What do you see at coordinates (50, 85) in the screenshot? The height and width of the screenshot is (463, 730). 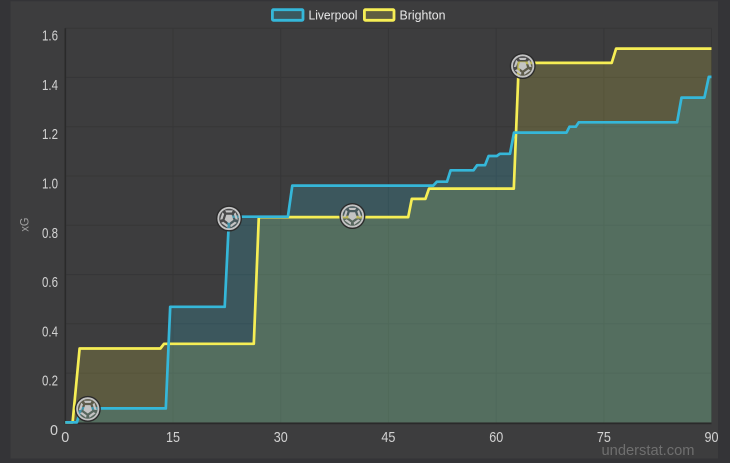 I see `svg-text: 1.4` at bounding box center [50, 85].